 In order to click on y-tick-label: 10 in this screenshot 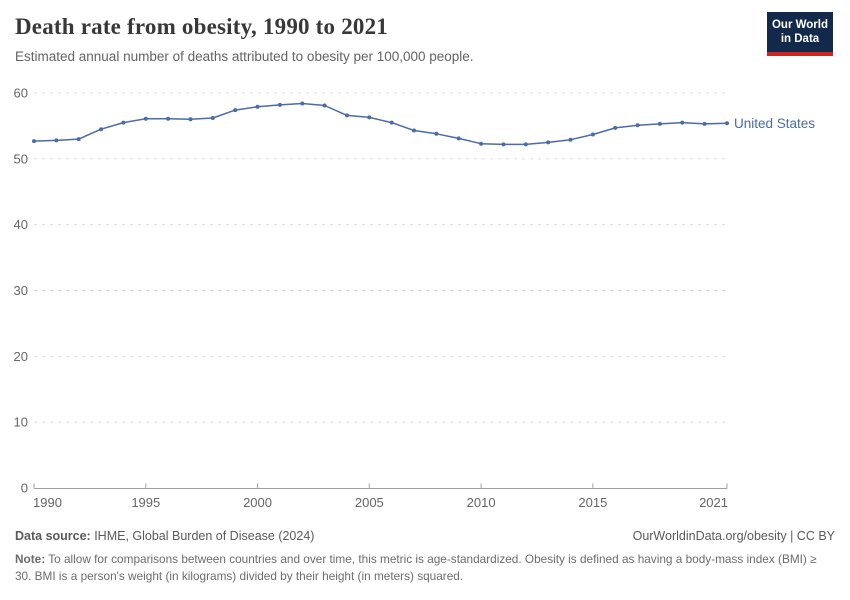, I will do `click(21, 422)`.